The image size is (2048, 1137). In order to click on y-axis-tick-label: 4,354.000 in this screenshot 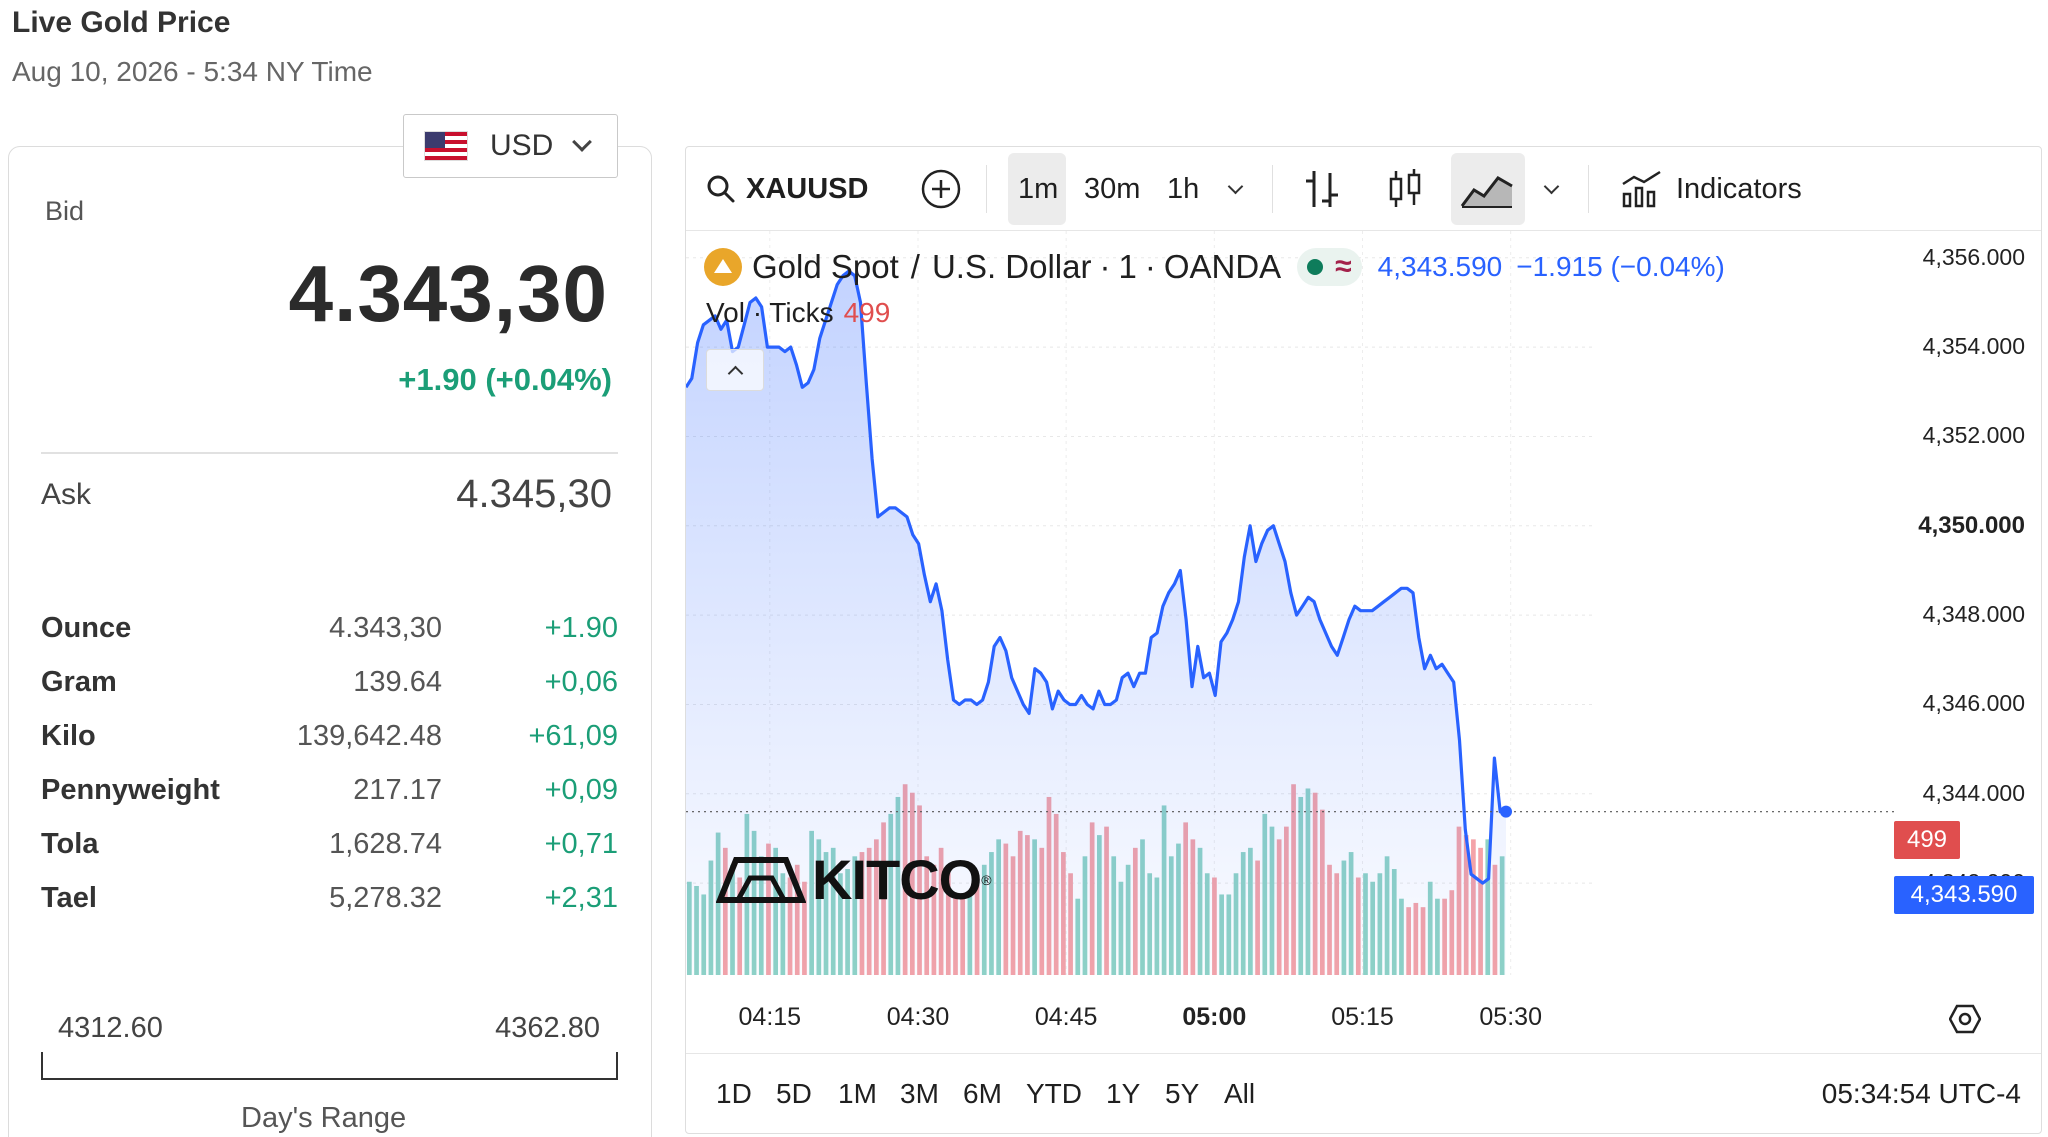, I will do `click(1973, 346)`.